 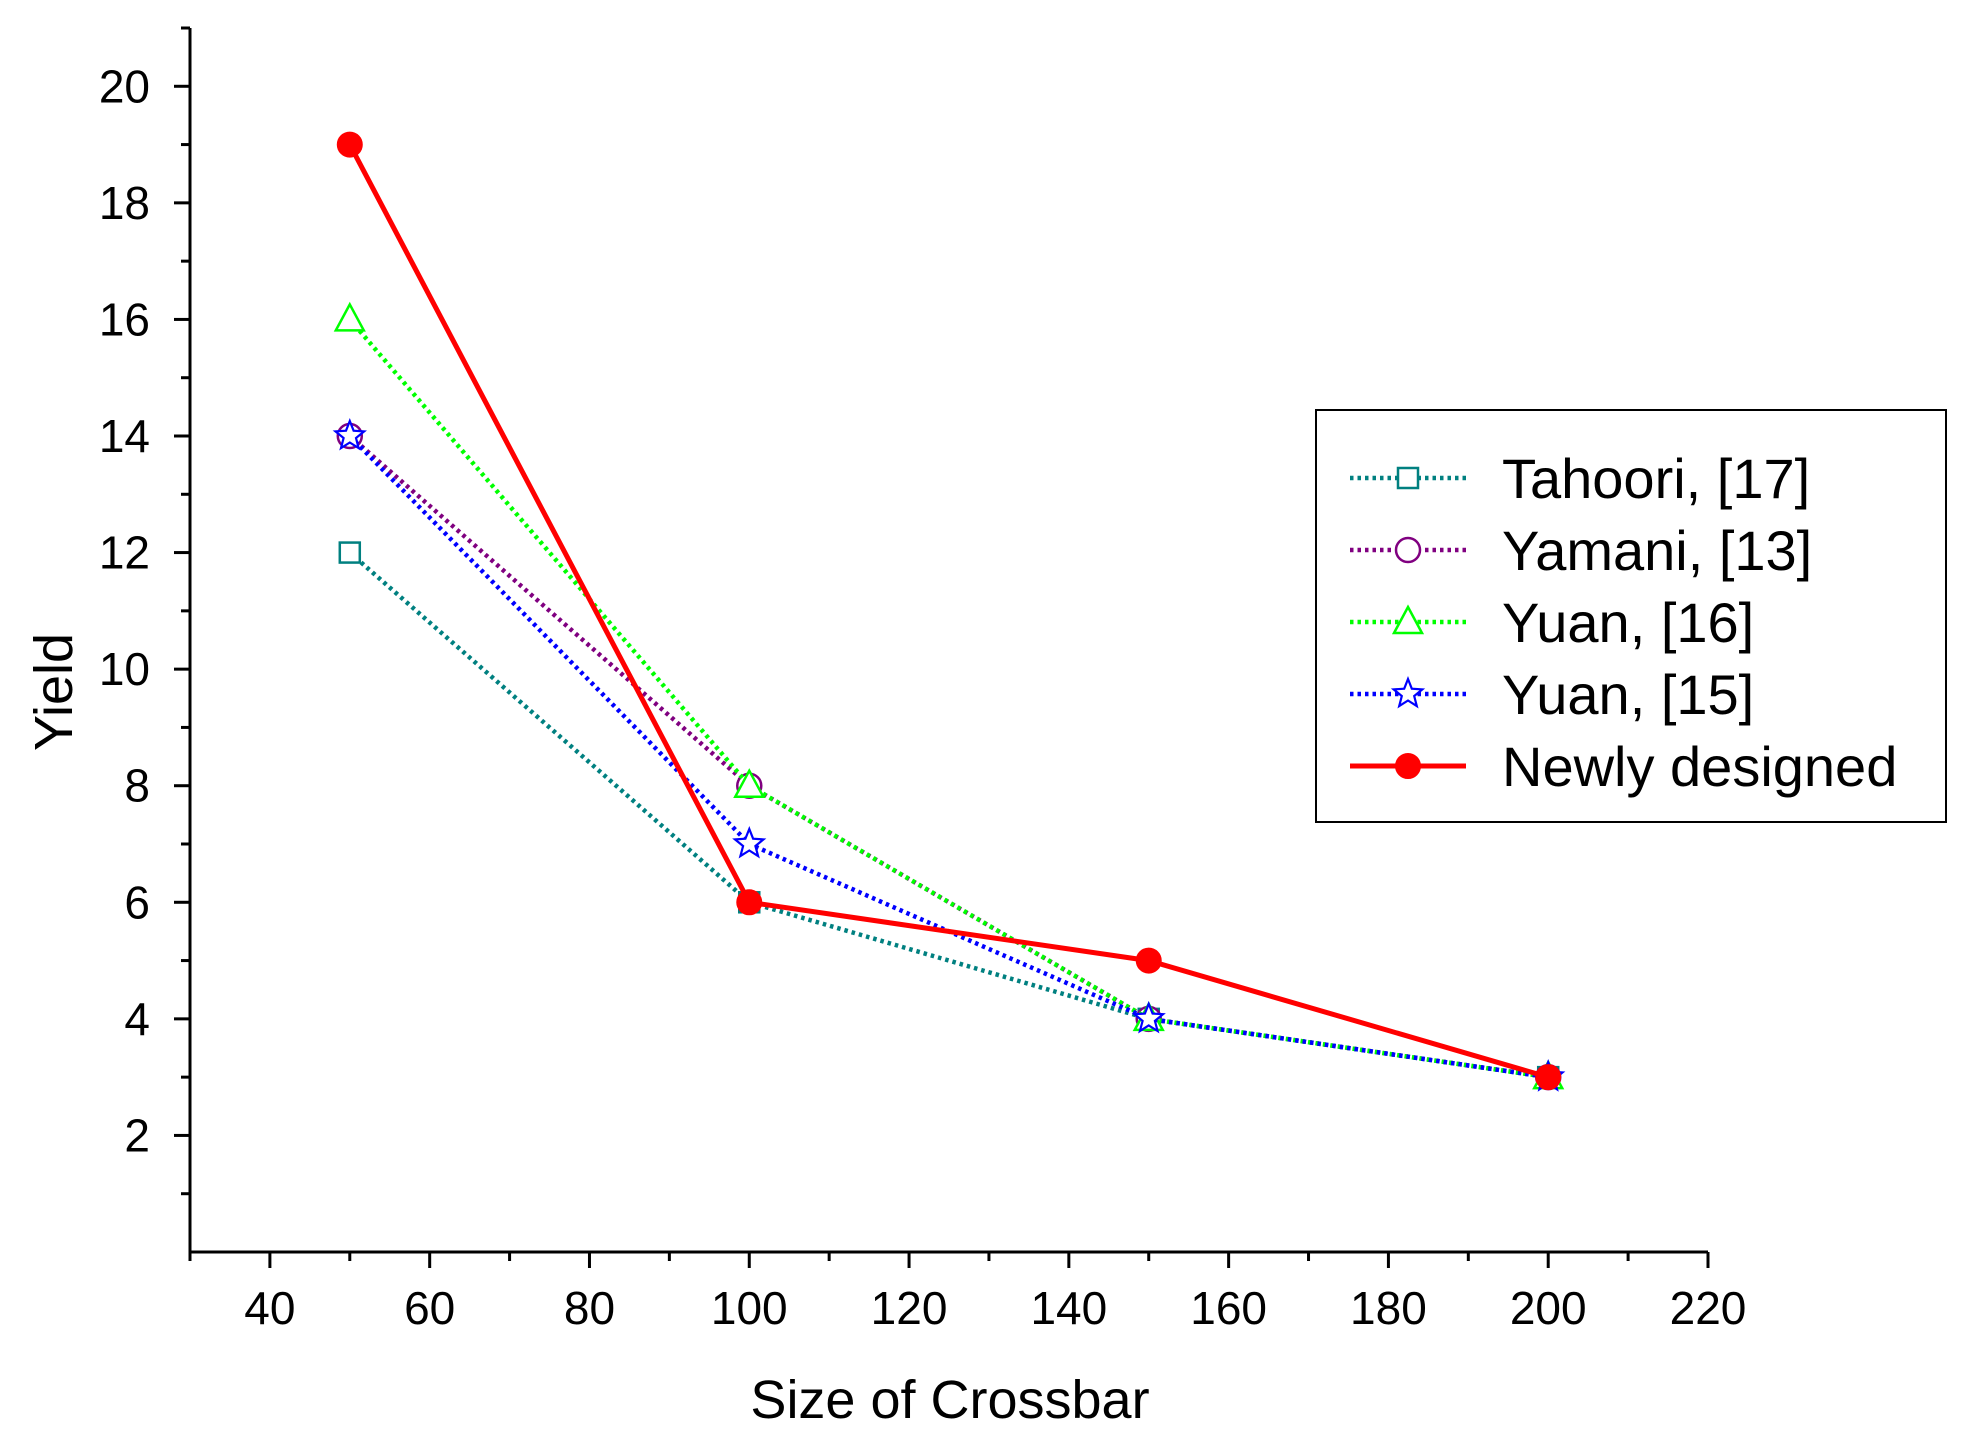 What do you see at coordinates (124, 669) in the screenshot?
I see `y-tick-label: 10` at bounding box center [124, 669].